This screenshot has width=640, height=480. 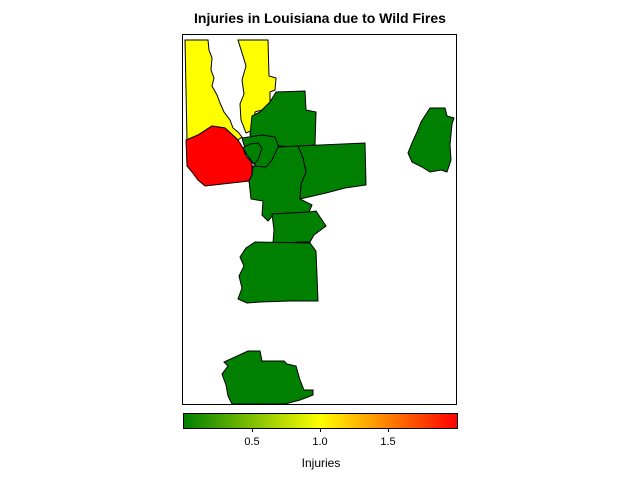 I want to click on legend-tick-label: 1.5, so click(x=388, y=442).